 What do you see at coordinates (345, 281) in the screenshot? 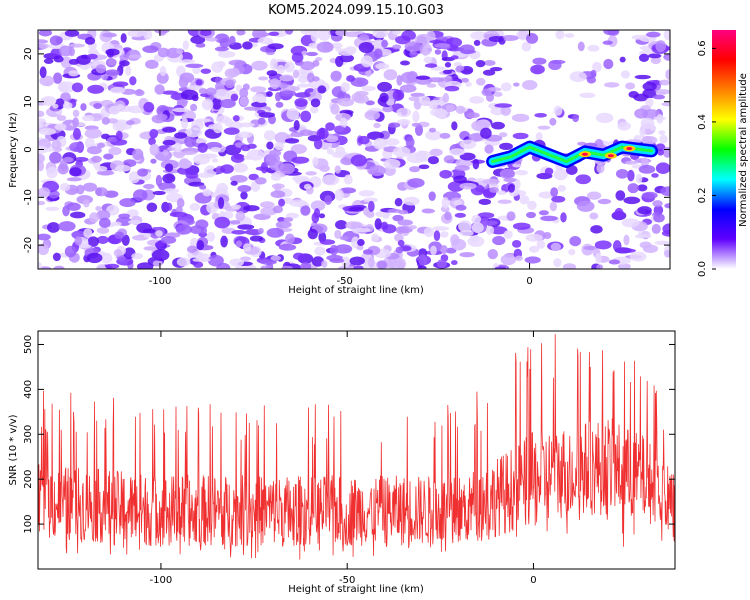
I see `x-tick-label: -50` at bounding box center [345, 281].